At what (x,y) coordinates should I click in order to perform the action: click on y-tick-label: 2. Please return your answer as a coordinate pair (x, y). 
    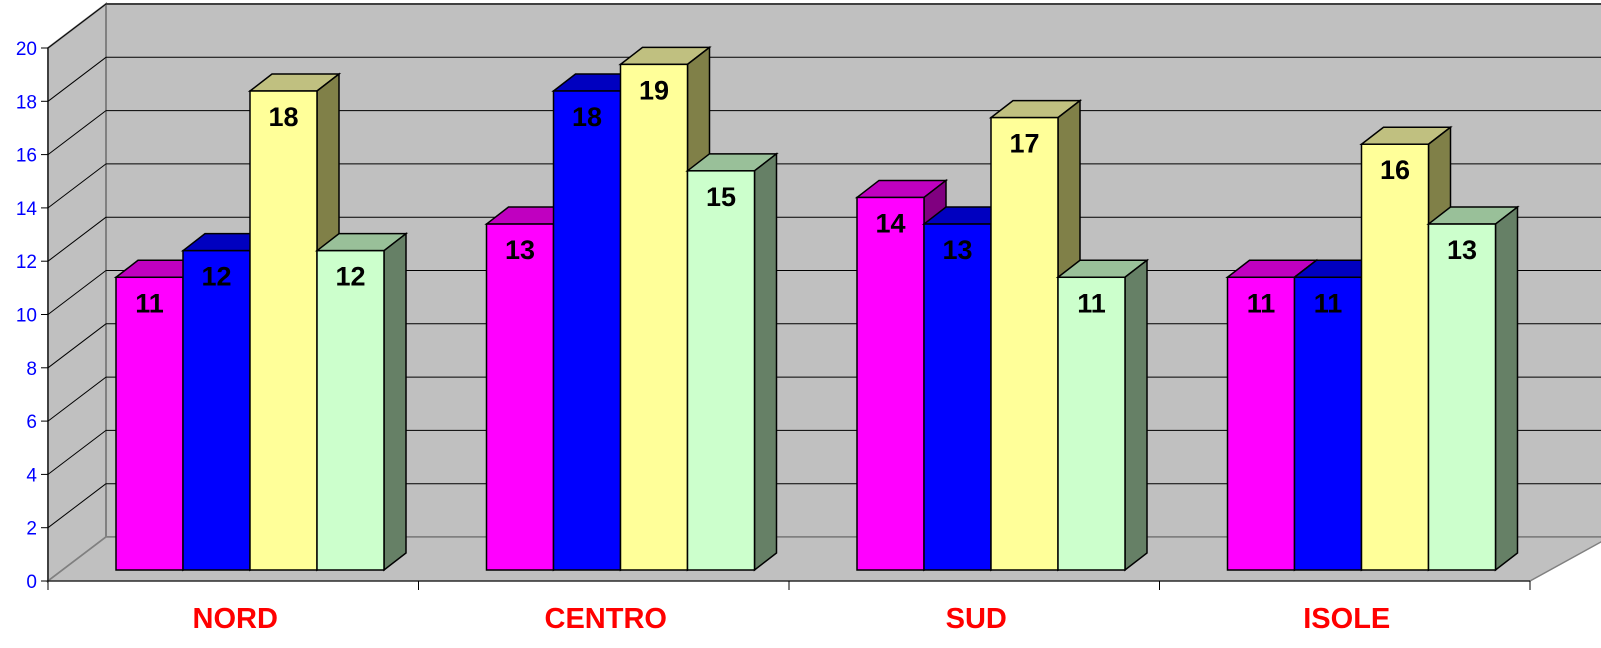
    Looking at the image, I should click on (31, 529).